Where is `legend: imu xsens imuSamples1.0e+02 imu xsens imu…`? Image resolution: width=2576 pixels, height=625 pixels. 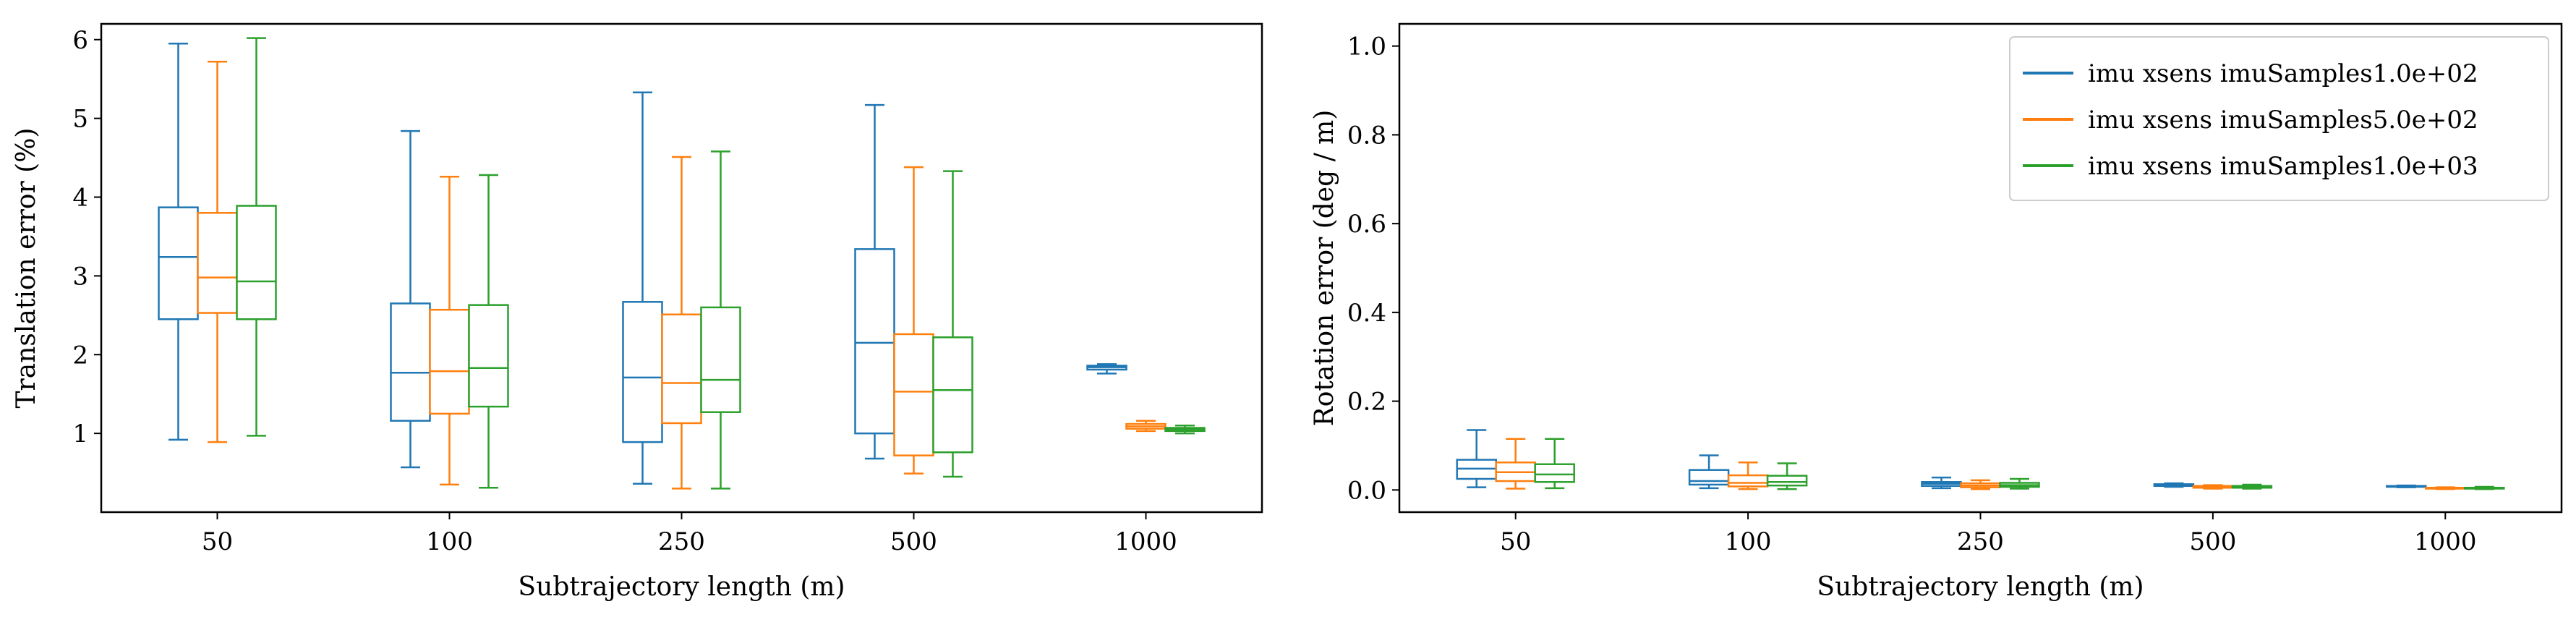 legend: imu xsens imuSamples1.0e+02 imu xsens imu… is located at coordinates (2279, 119).